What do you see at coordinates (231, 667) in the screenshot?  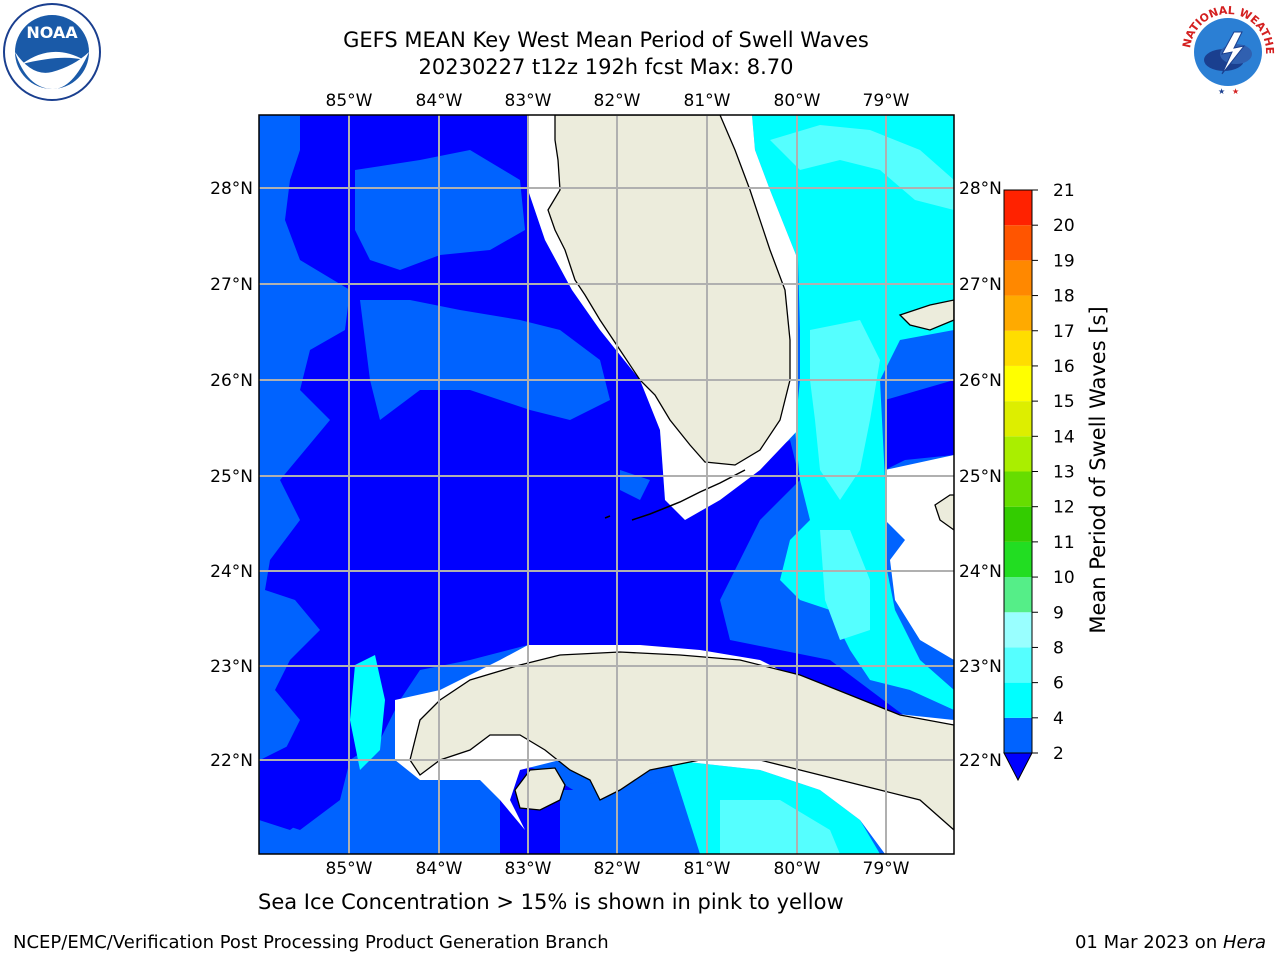 I see `lat-label-left: 23°N` at bounding box center [231, 667].